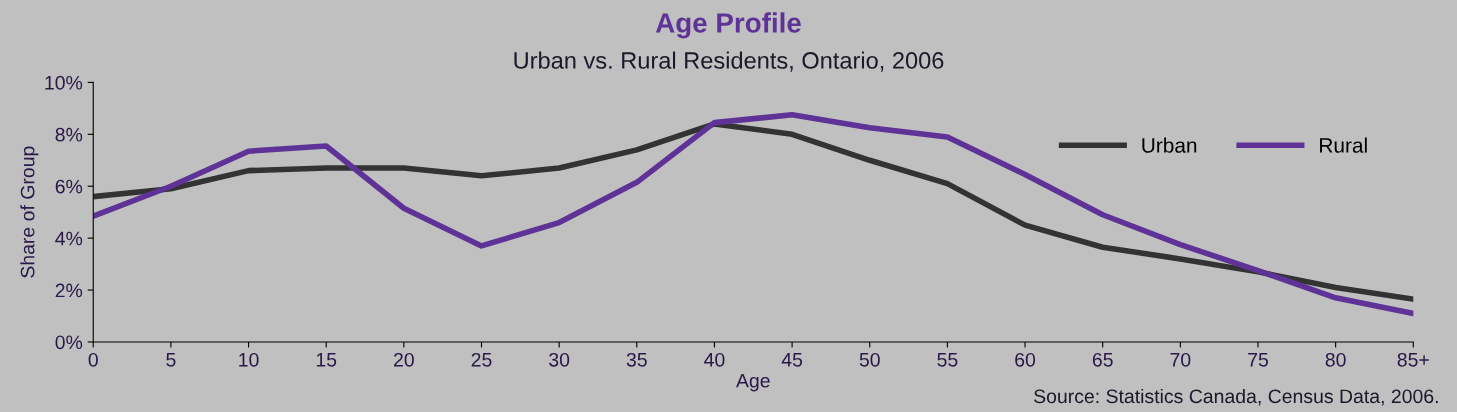 Image resolution: width=1457 pixels, height=412 pixels. What do you see at coordinates (869, 359) in the screenshot?
I see `x-tick-label: 50` at bounding box center [869, 359].